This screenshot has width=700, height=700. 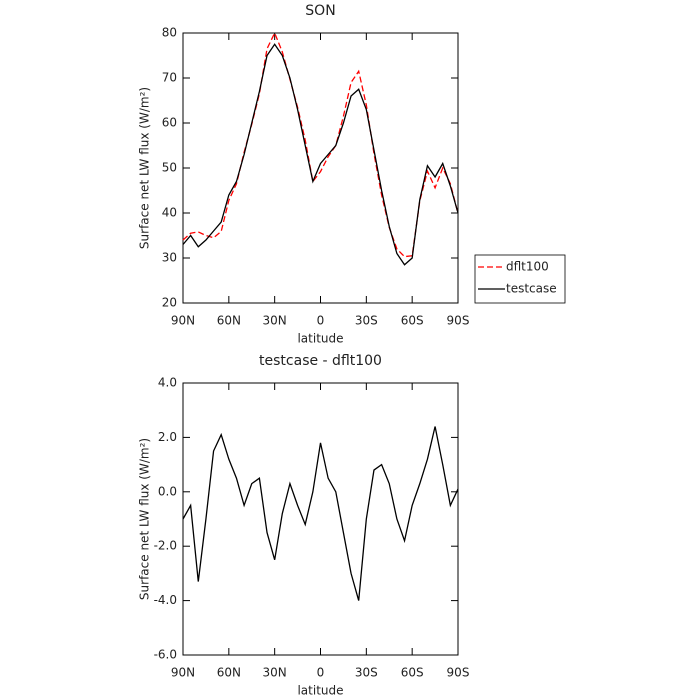 What do you see at coordinates (169, 78) in the screenshot?
I see `y-tick-label: 70` at bounding box center [169, 78].